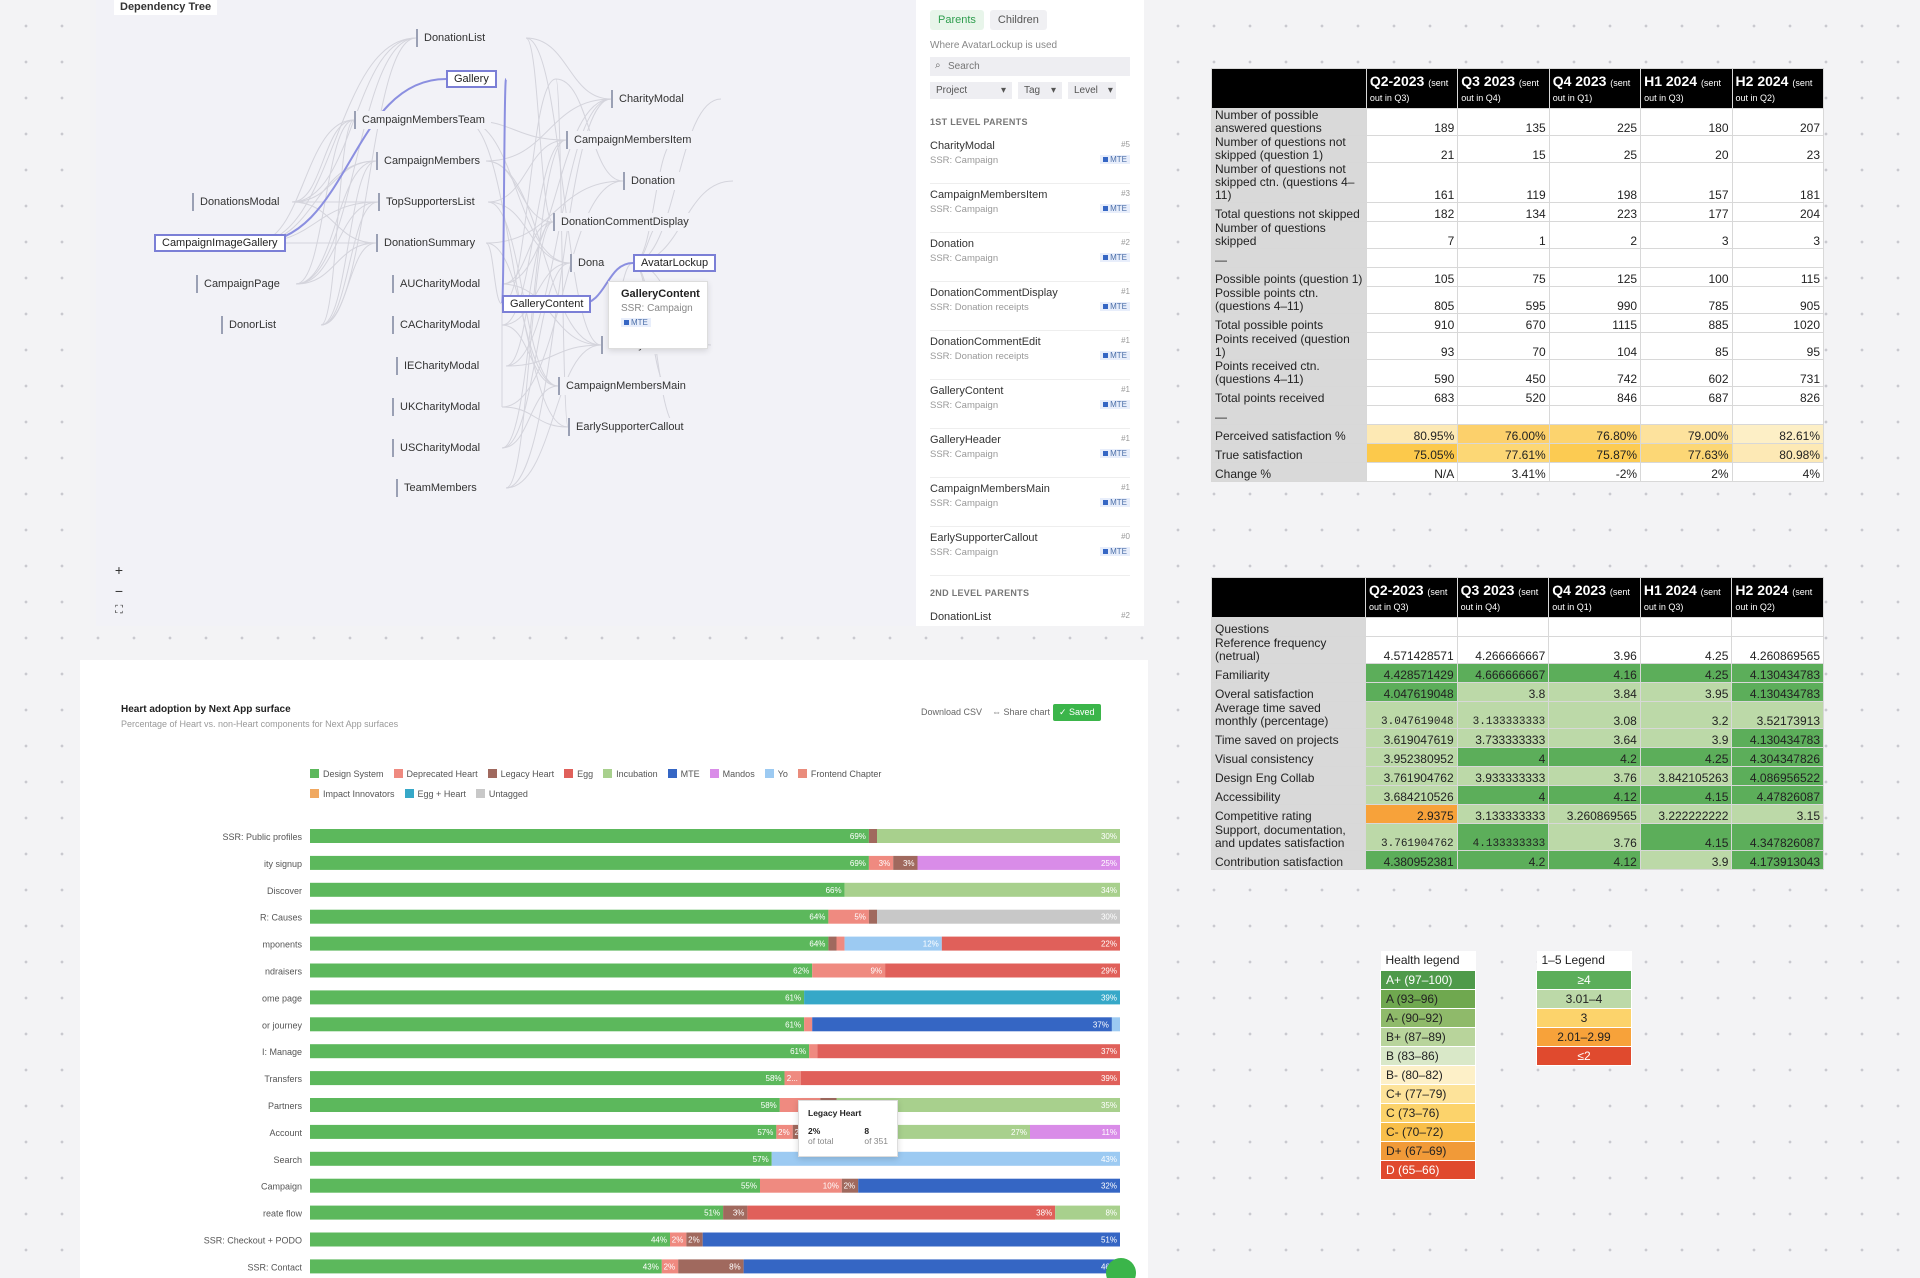 This screenshot has width=1920, height=1278. I want to click on zoom-out-button: −, so click(119, 591).